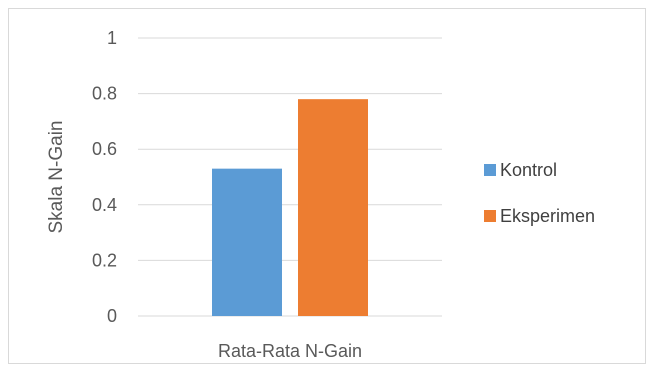  I want to click on legend-label-kontrol: Kontrol, so click(528, 170).